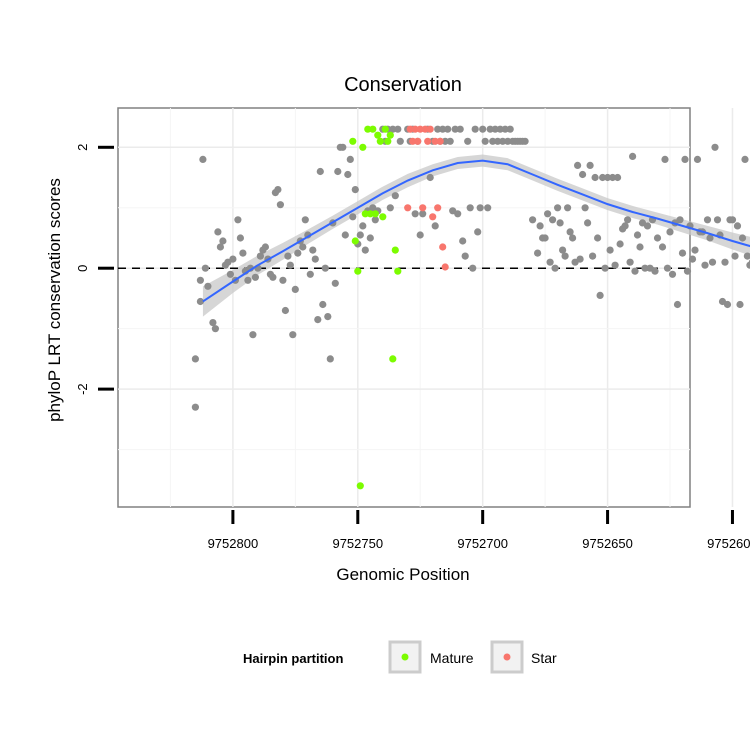  Describe the element at coordinates (233, 543) in the screenshot. I see `x-tick-label: 9752800` at that location.